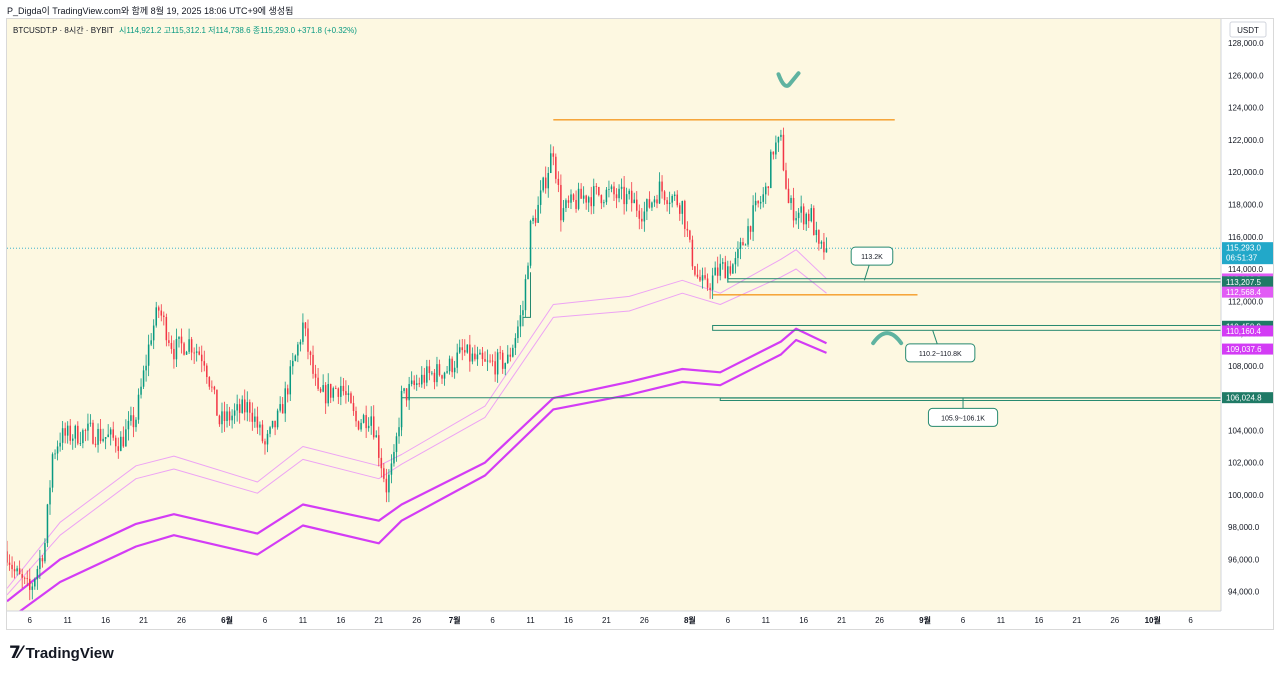  I want to click on price-tick-label: 116,000.0, so click(1246, 237).